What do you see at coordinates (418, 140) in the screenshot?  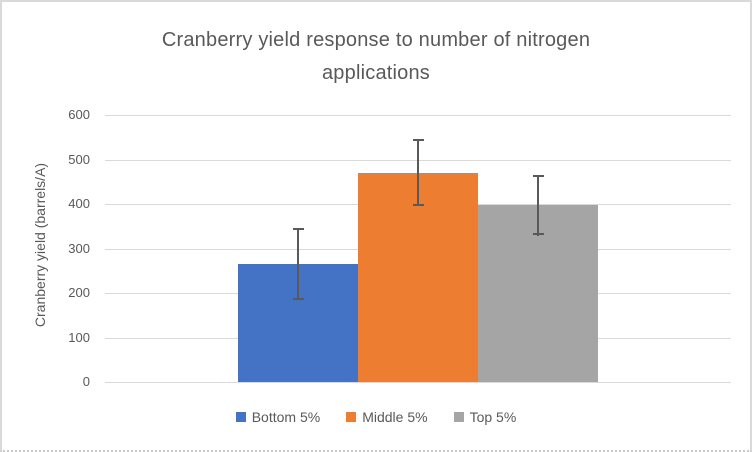 I see `error-bar-cap-2-top` at bounding box center [418, 140].